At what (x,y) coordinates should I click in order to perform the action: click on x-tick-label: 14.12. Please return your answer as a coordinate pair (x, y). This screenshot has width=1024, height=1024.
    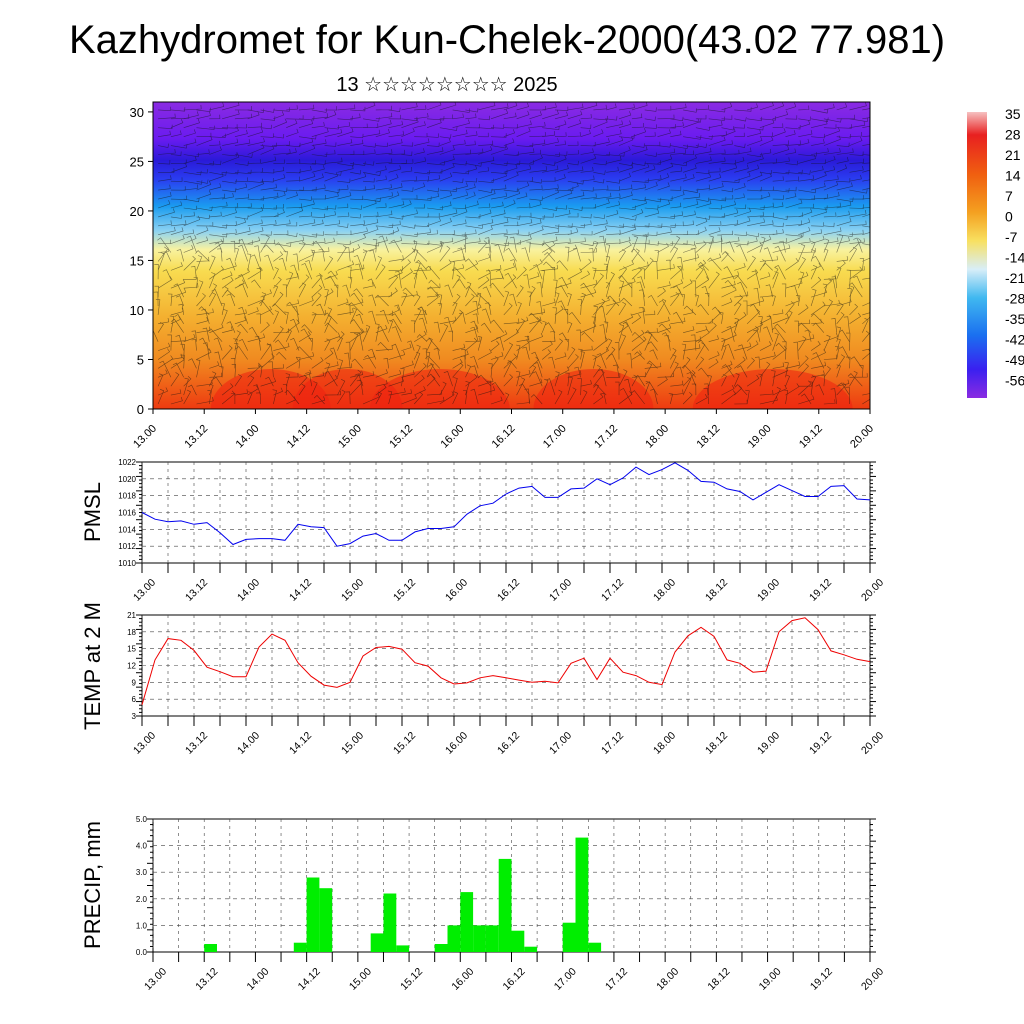
    Looking at the image, I should click on (299, 437).